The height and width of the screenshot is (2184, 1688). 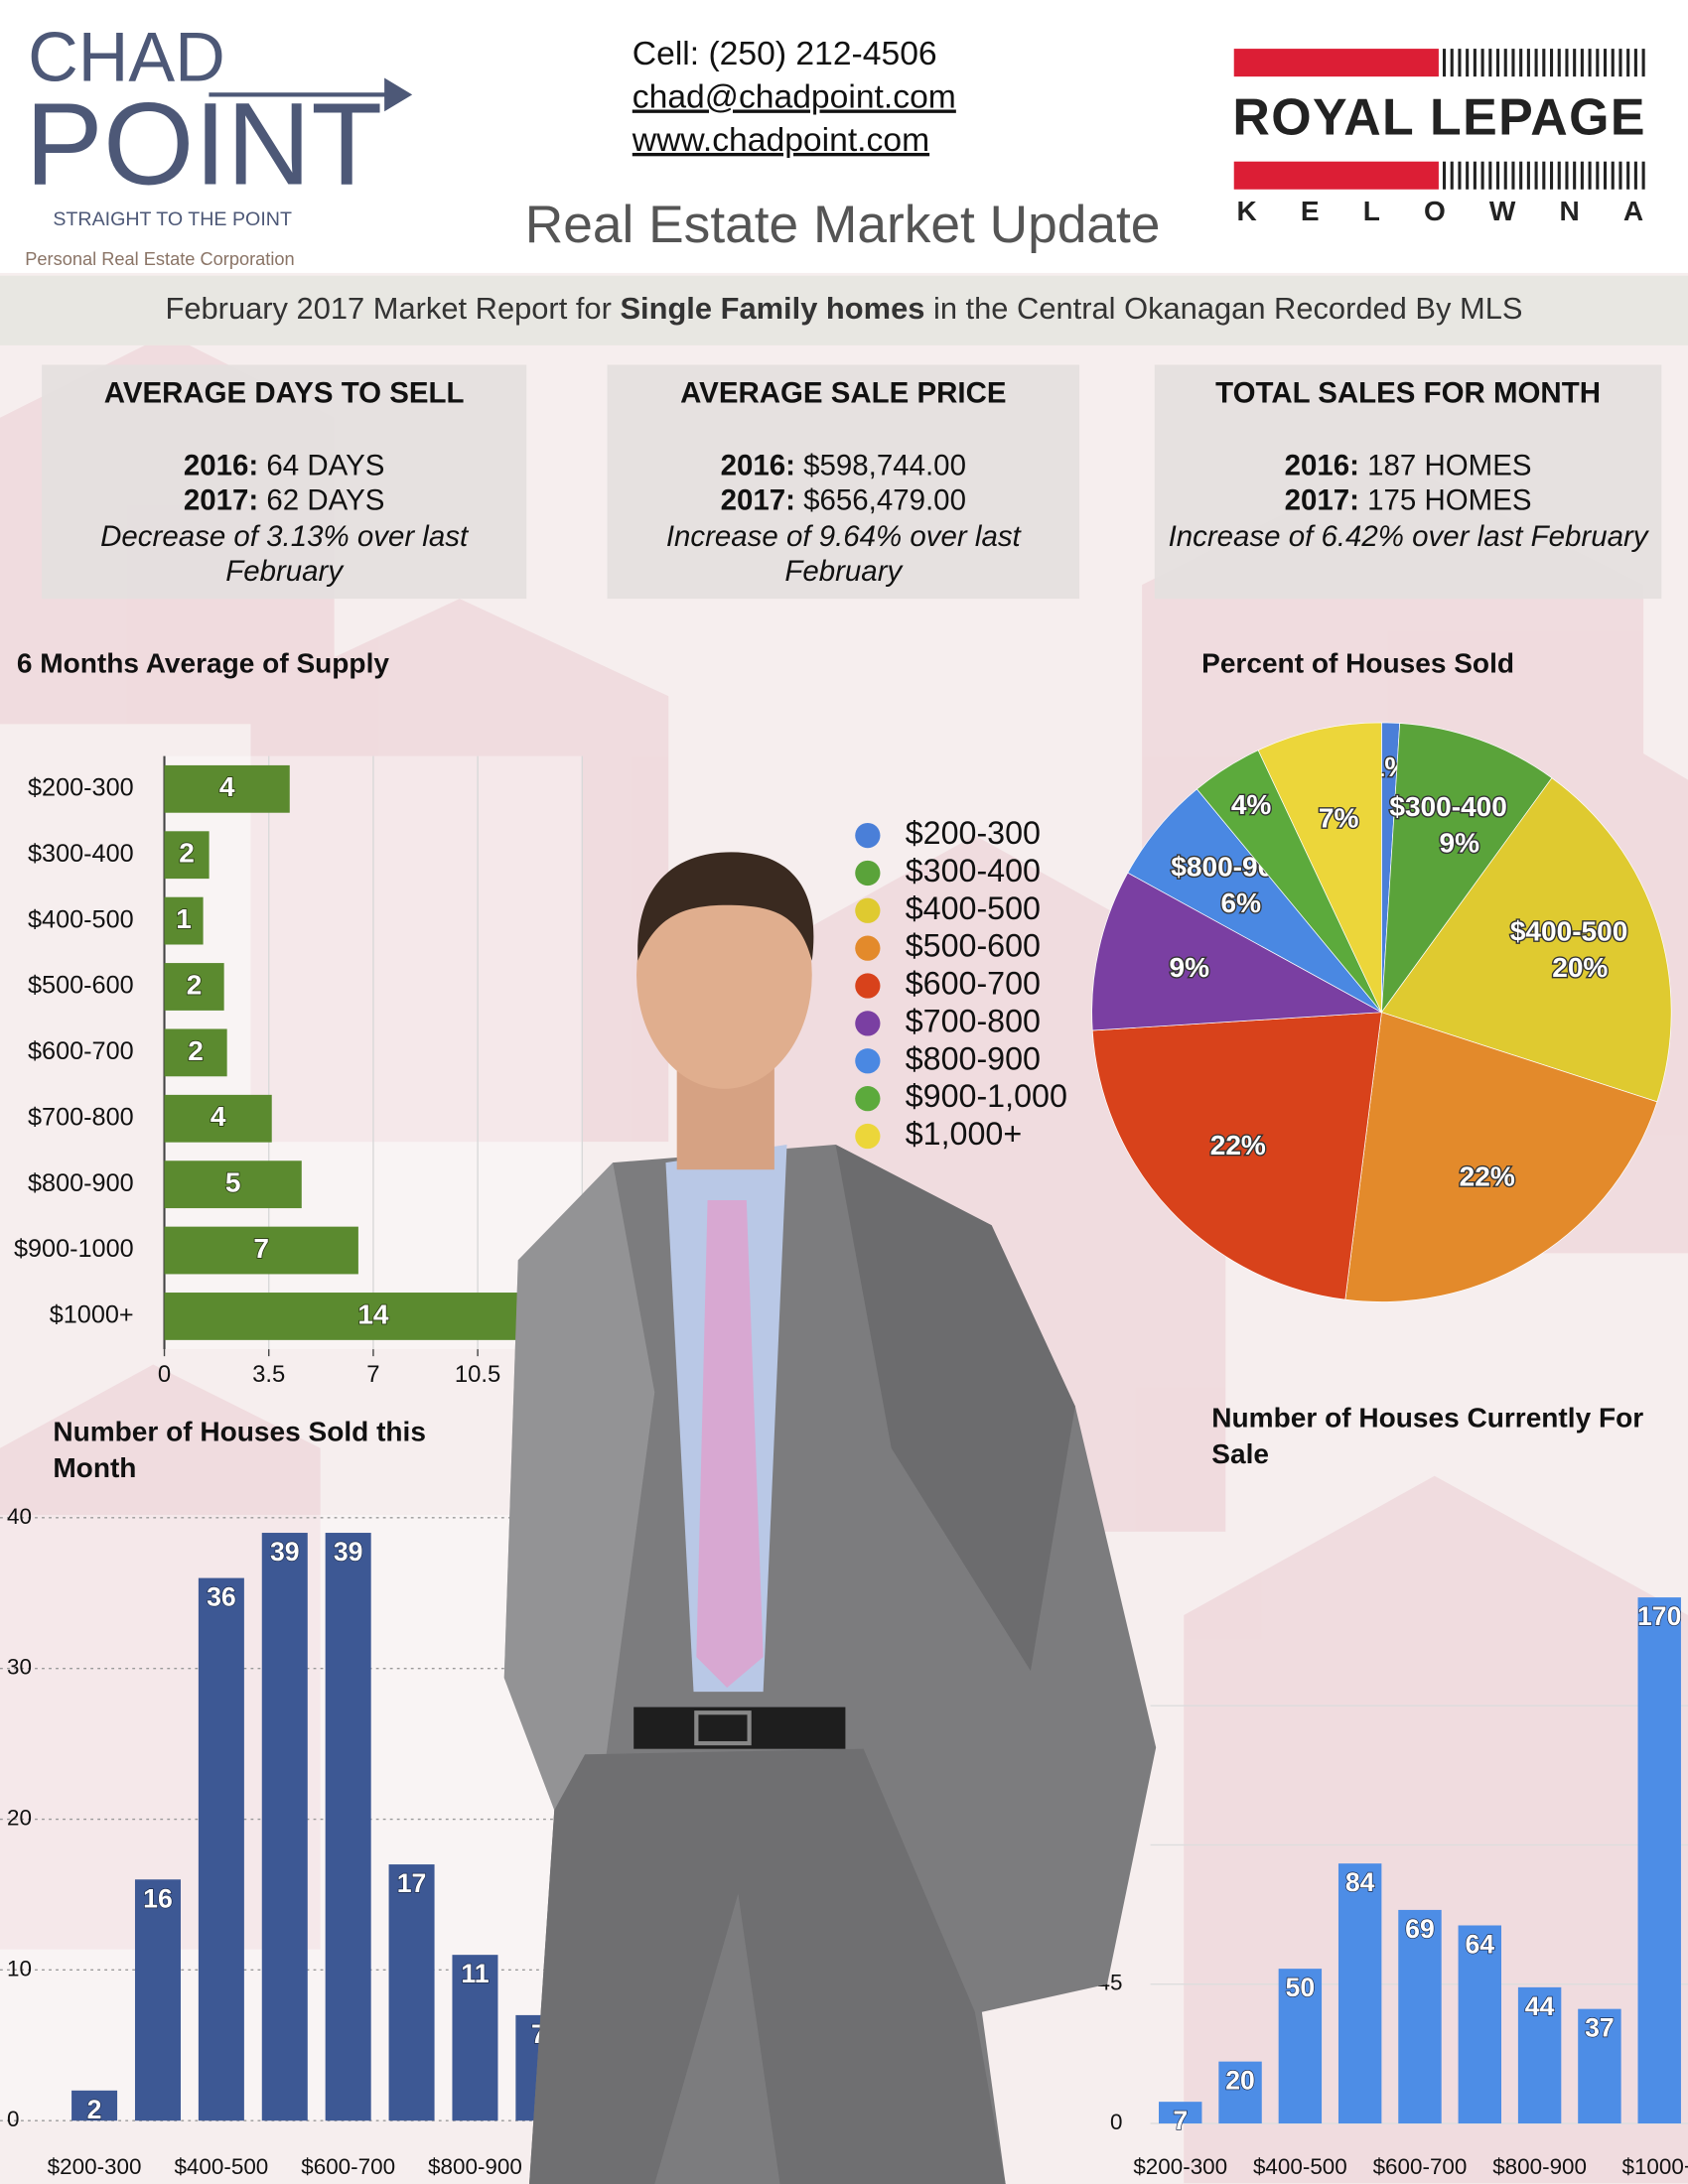 I want to click on brand-logo: ROYAL LEPAGE KELOWNA, so click(x=1438, y=137).